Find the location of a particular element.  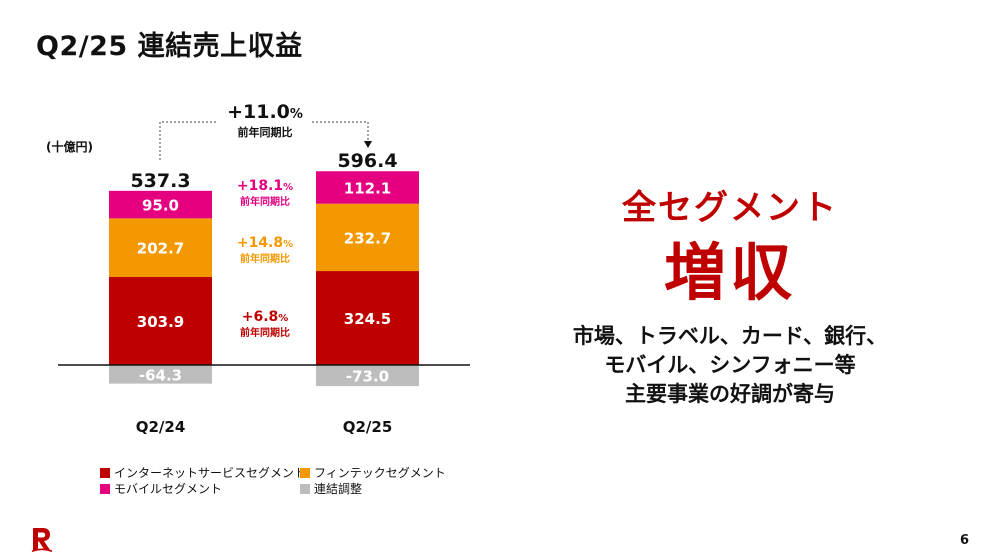

rakuten-logo-icon is located at coordinates (42, 540).